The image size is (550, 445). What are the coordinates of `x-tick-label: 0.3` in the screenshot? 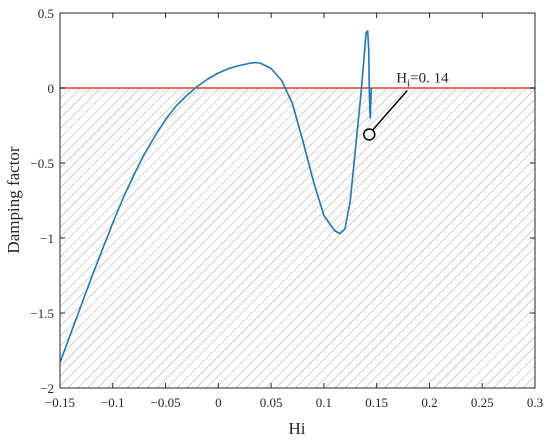 It's located at (535, 402).